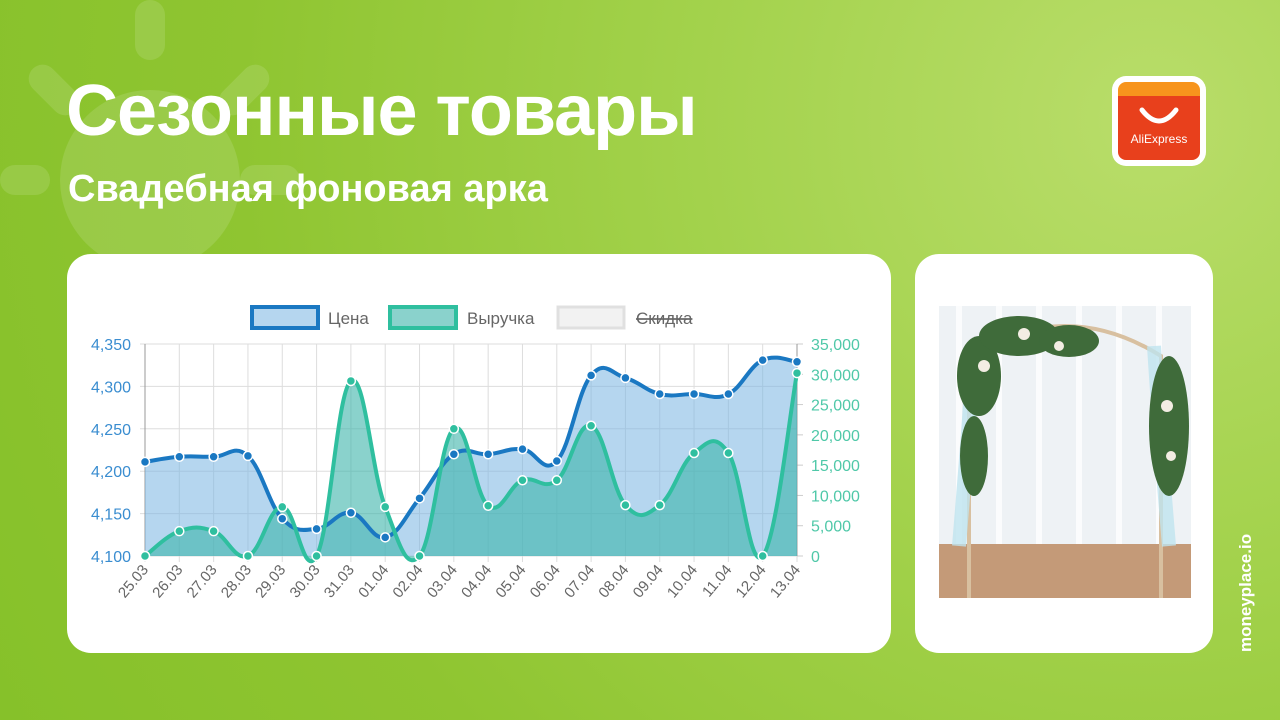 The height and width of the screenshot is (720, 1280). I want to click on x-axis-tick: 12.04, so click(751, 582).